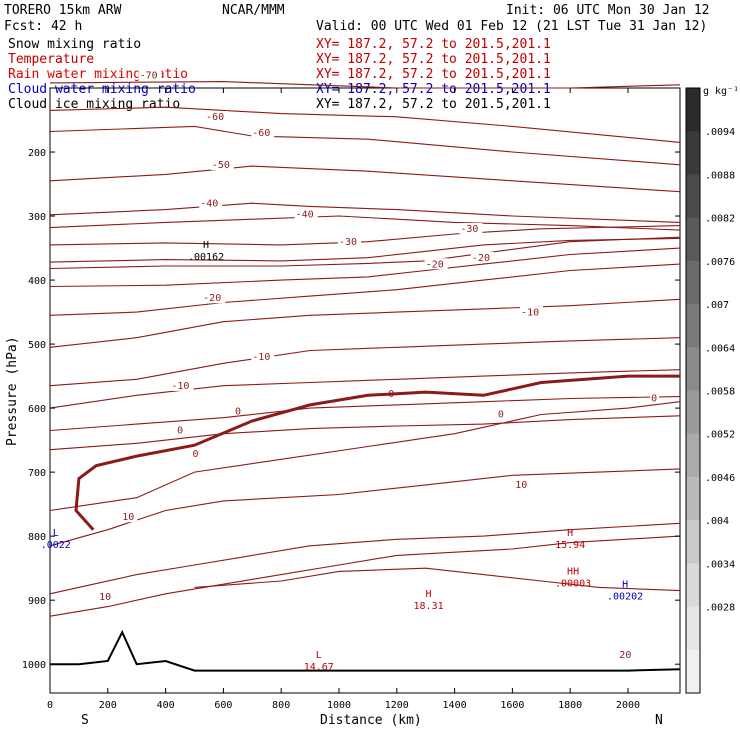 This screenshot has height=740, width=740. What do you see at coordinates (37, 601) in the screenshot?
I see `y-tick-label: 900` at bounding box center [37, 601].